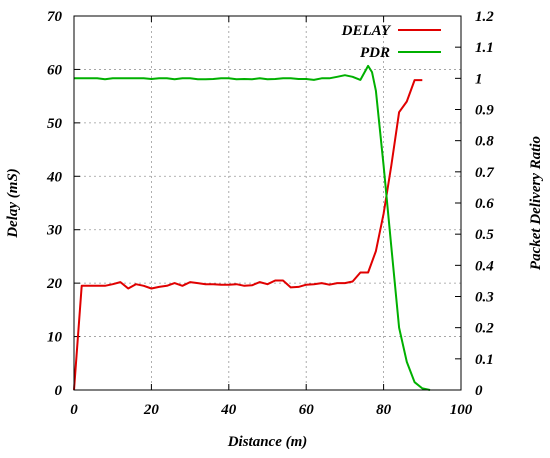 This screenshot has height=458, width=550. Describe the element at coordinates (461, 410) in the screenshot. I see `x-tick-label: 100` at that location.